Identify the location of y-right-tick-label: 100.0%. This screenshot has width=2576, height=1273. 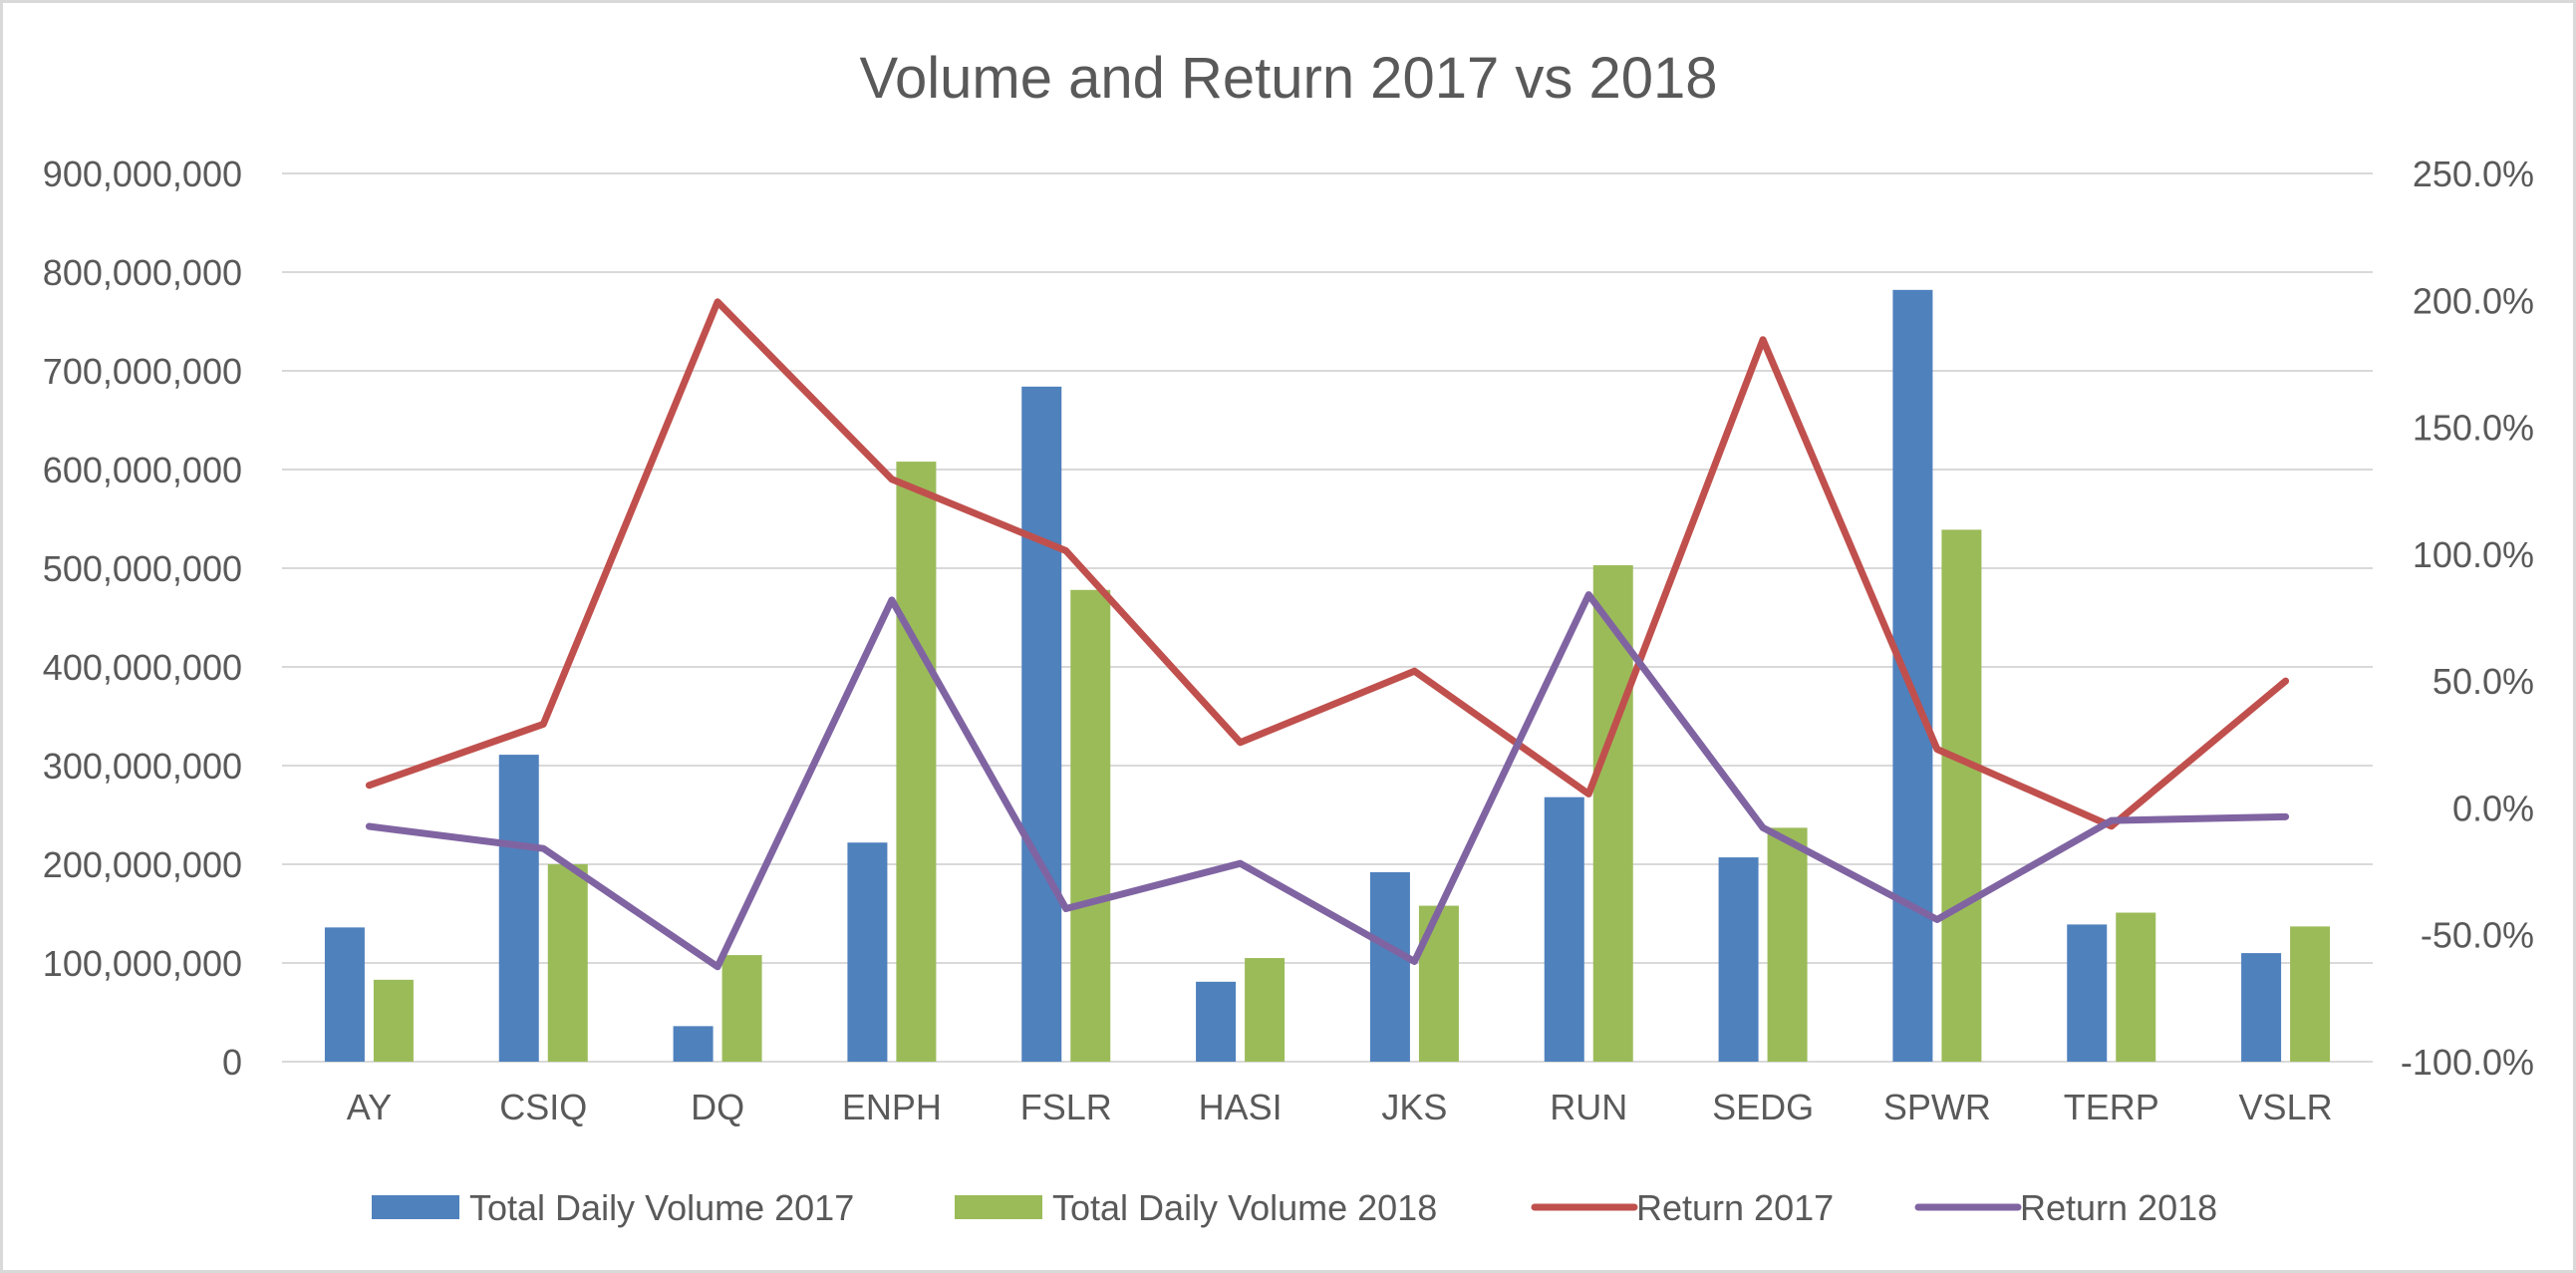
(2473, 554).